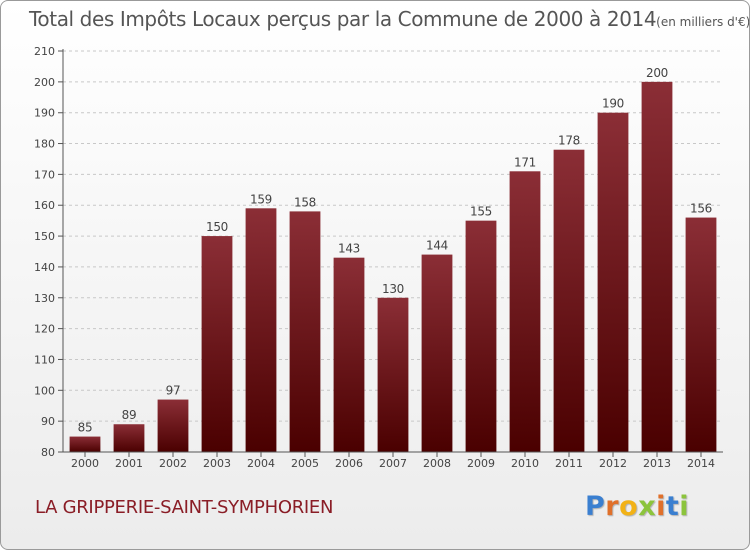  I want to click on bar-value-label: 178, so click(569, 141).